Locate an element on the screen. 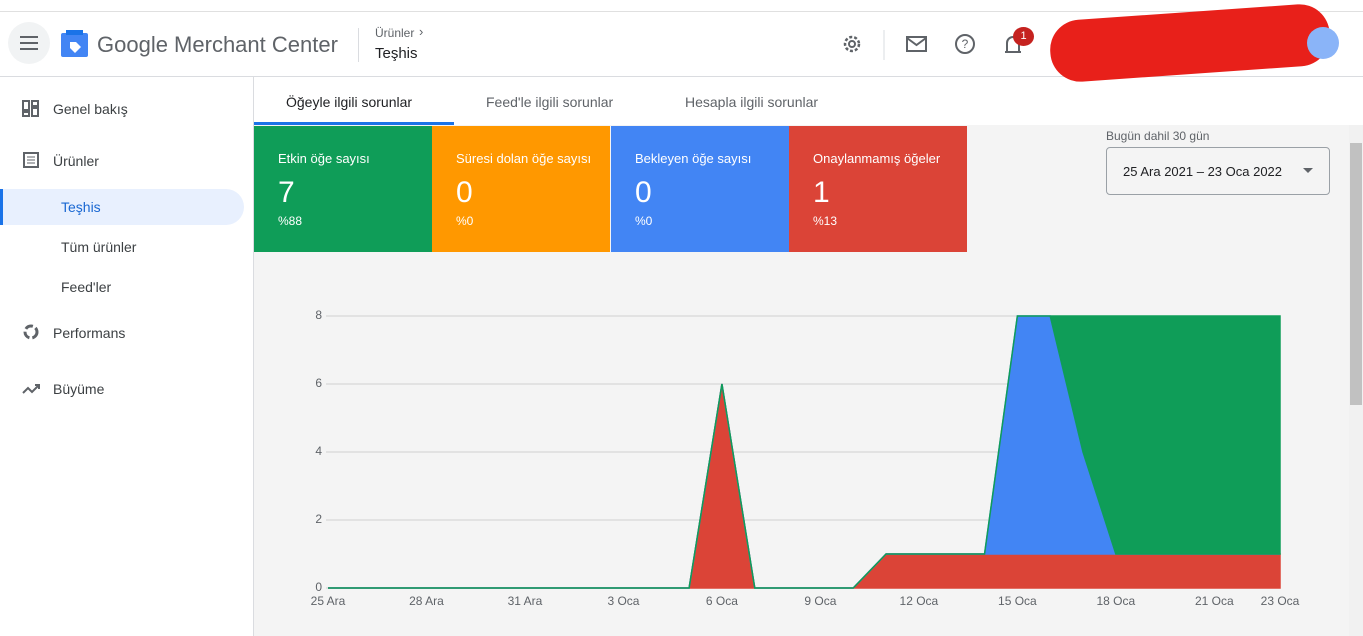 The width and height of the screenshot is (1363, 636). logo is located at coordinates (74, 43).